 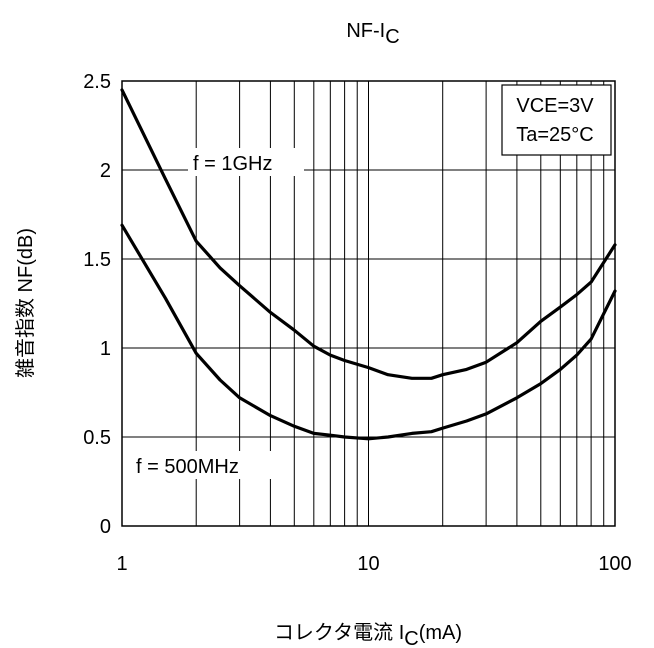 I want to click on conditions-box, so click(x=556, y=120).